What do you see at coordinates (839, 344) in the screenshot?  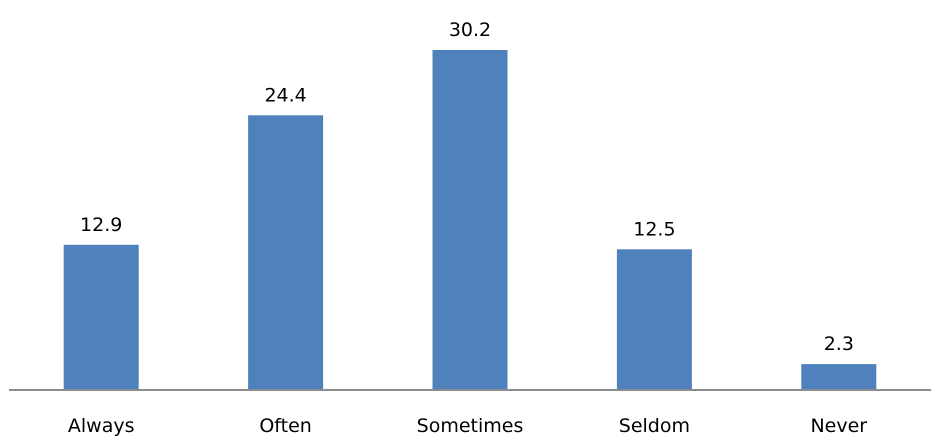 I see `data-label-never: 2.3` at bounding box center [839, 344].